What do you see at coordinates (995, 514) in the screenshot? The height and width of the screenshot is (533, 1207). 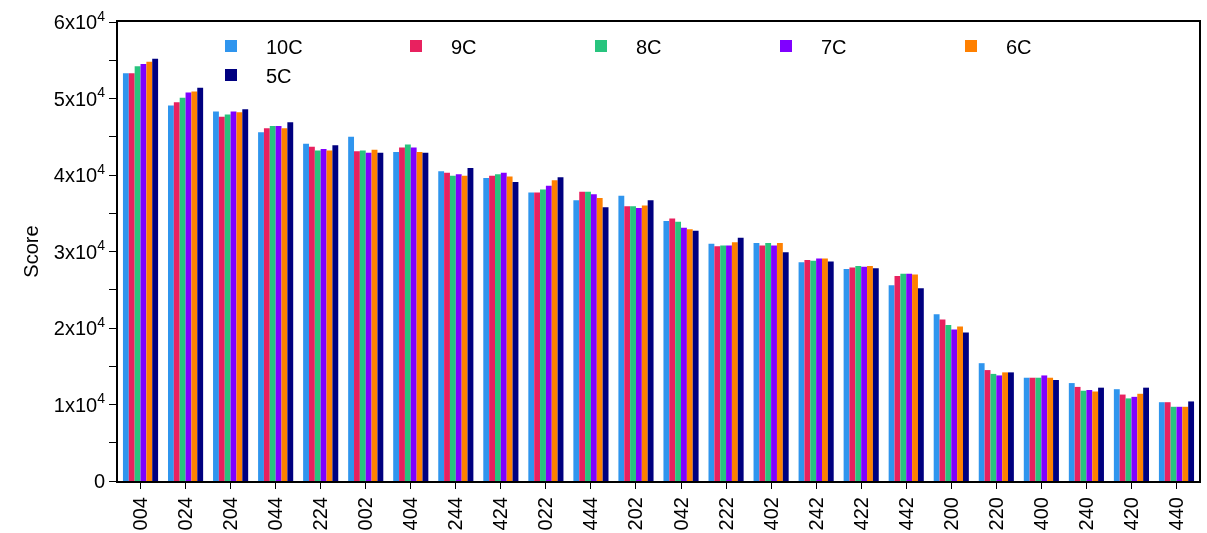 I see `x-tick-label: 220` at bounding box center [995, 514].